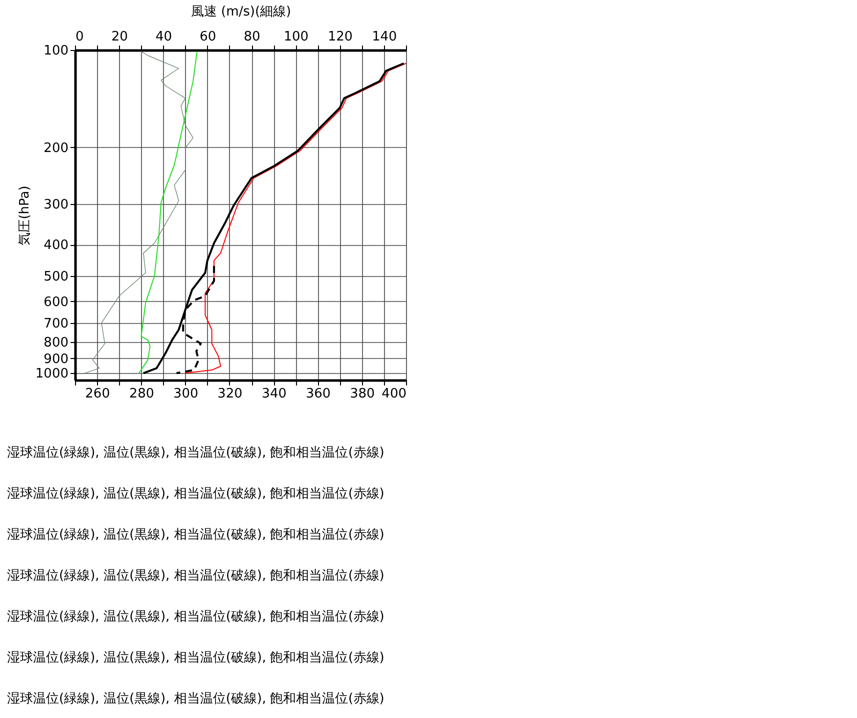 The width and height of the screenshot is (857, 718). I want to click on x-tick-label: 300, so click(185, 394).